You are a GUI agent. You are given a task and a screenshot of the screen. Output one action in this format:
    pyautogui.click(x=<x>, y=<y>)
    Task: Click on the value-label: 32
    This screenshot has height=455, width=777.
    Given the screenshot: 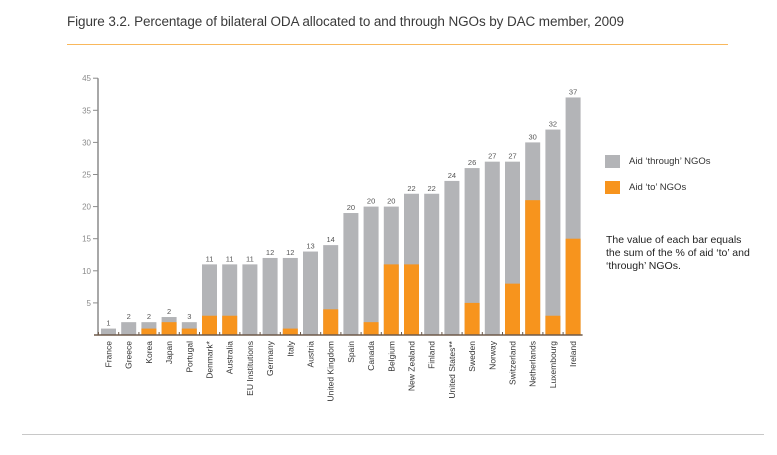 What is the action you would take?
    pyautogui.click(x=553, y=124)
    